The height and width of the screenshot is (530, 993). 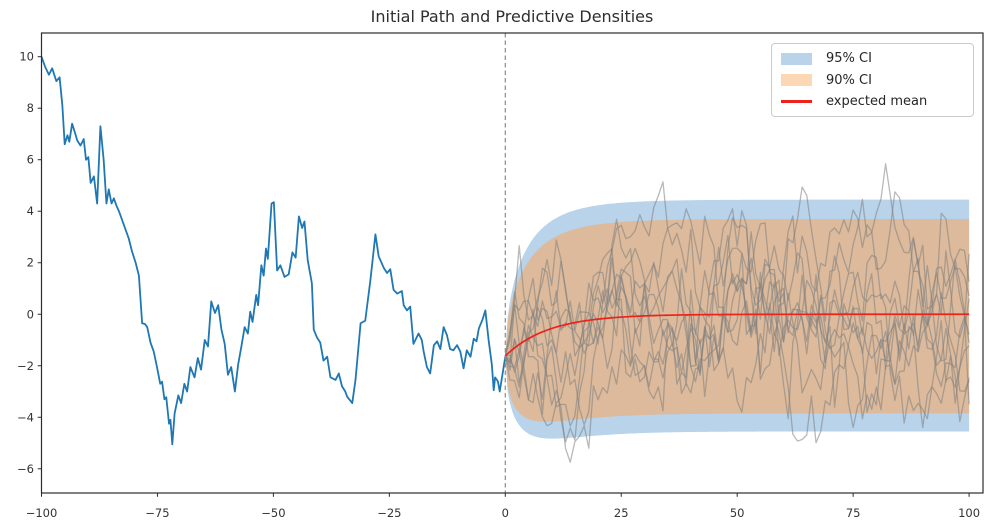 I want to click on y-tick-label: −6, so click(x=25, y=469).